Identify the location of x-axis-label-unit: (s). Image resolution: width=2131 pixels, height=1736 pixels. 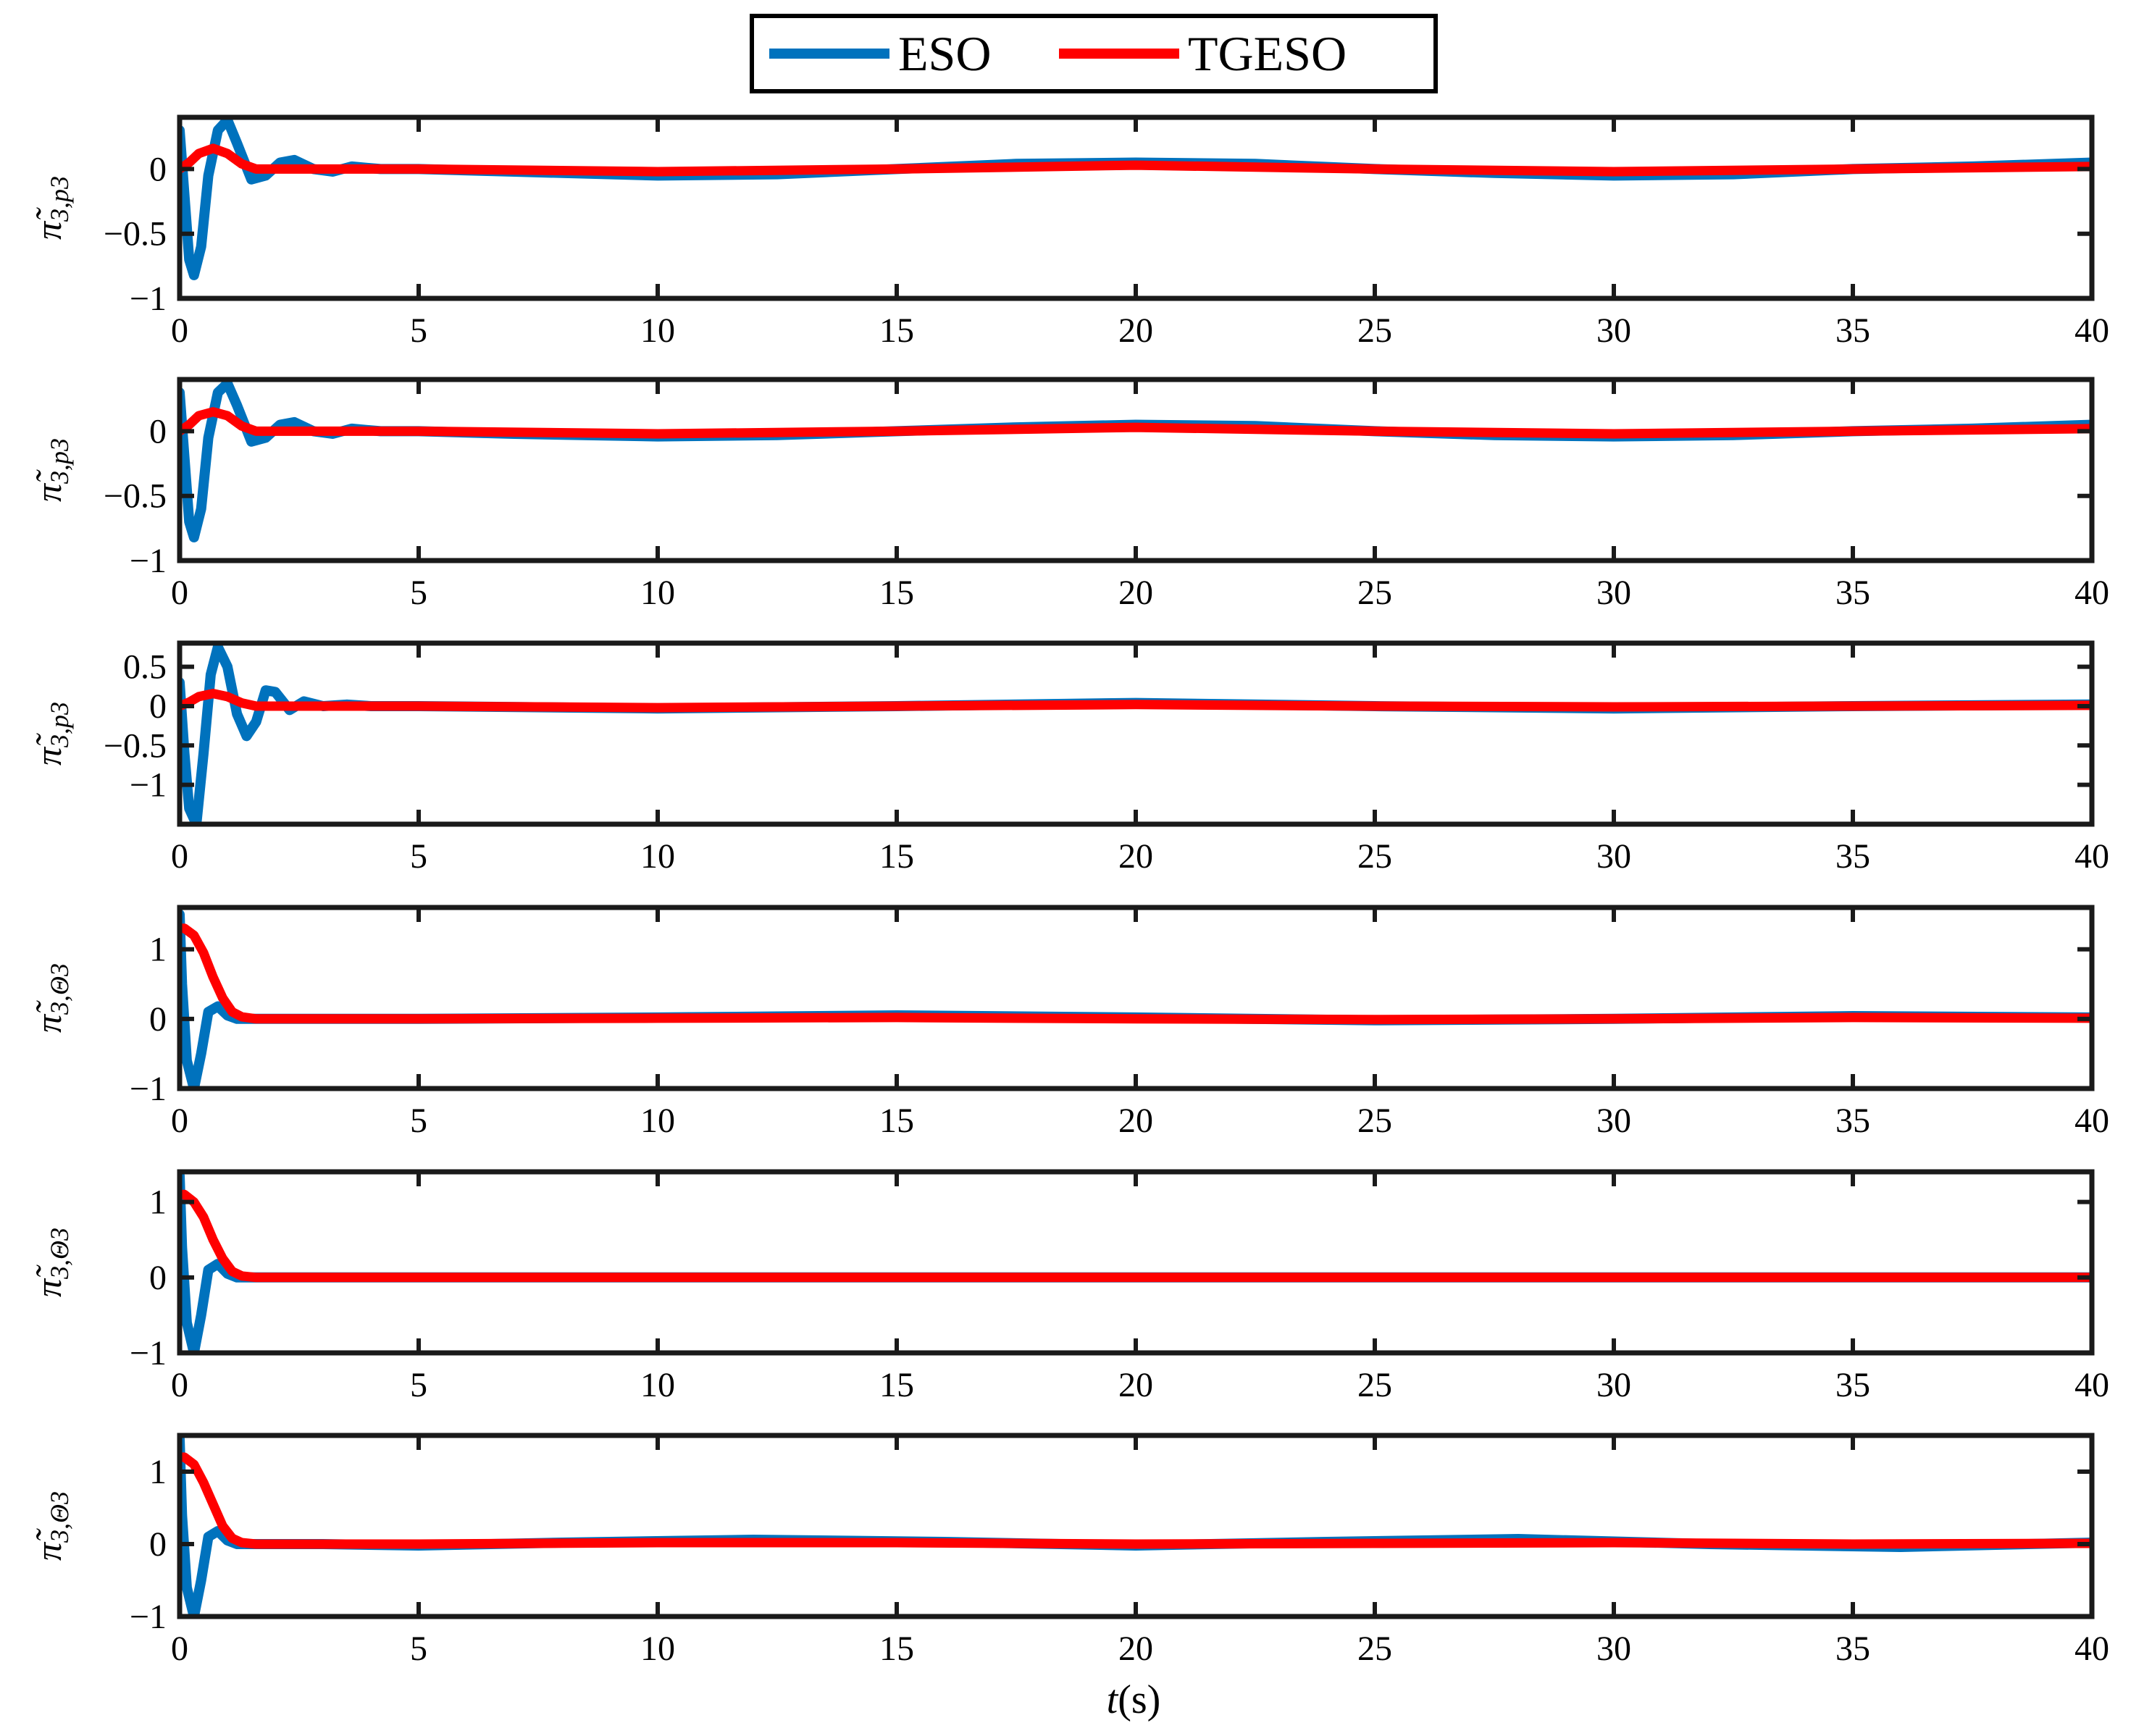
(1139, 1700).